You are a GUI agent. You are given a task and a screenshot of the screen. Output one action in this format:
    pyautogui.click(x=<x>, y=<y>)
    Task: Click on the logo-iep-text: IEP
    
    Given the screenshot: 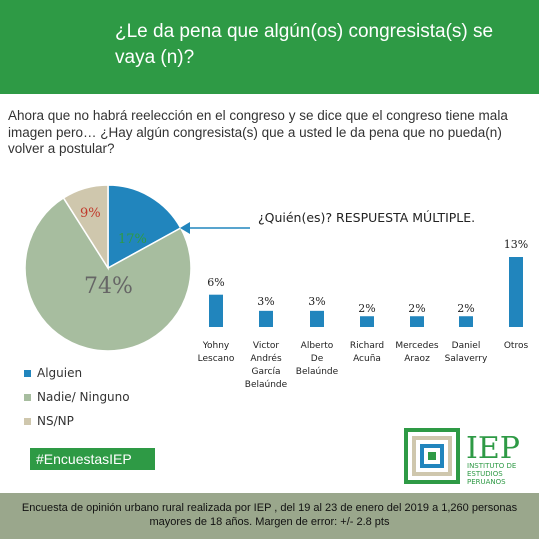 What is the action you would take?
    pyautogui.click(x=493, y=448)
    